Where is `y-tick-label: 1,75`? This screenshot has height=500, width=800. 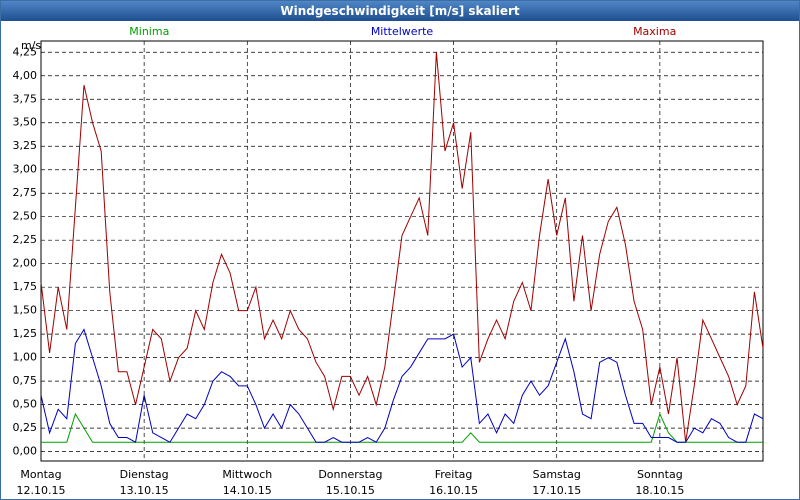 y-tick-label: 1,75 is located at coordinates (25, 286).